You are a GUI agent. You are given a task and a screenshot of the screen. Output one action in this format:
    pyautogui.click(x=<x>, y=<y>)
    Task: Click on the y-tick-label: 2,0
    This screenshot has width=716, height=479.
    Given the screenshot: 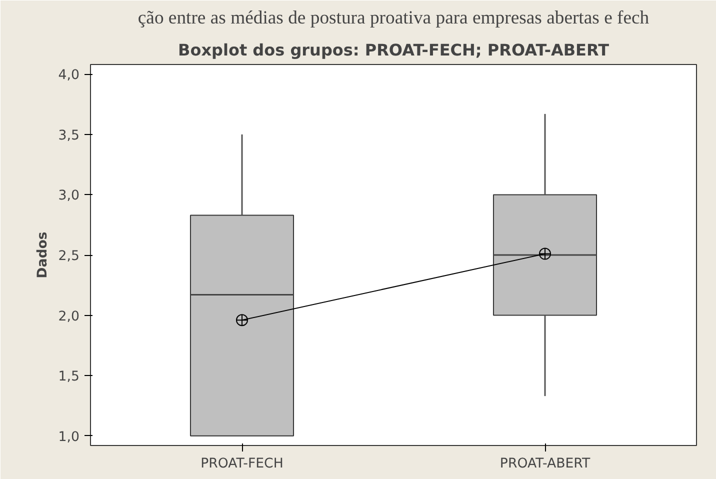 What is the action you would take?
    pyautogui.click(x=69, y=316)
    